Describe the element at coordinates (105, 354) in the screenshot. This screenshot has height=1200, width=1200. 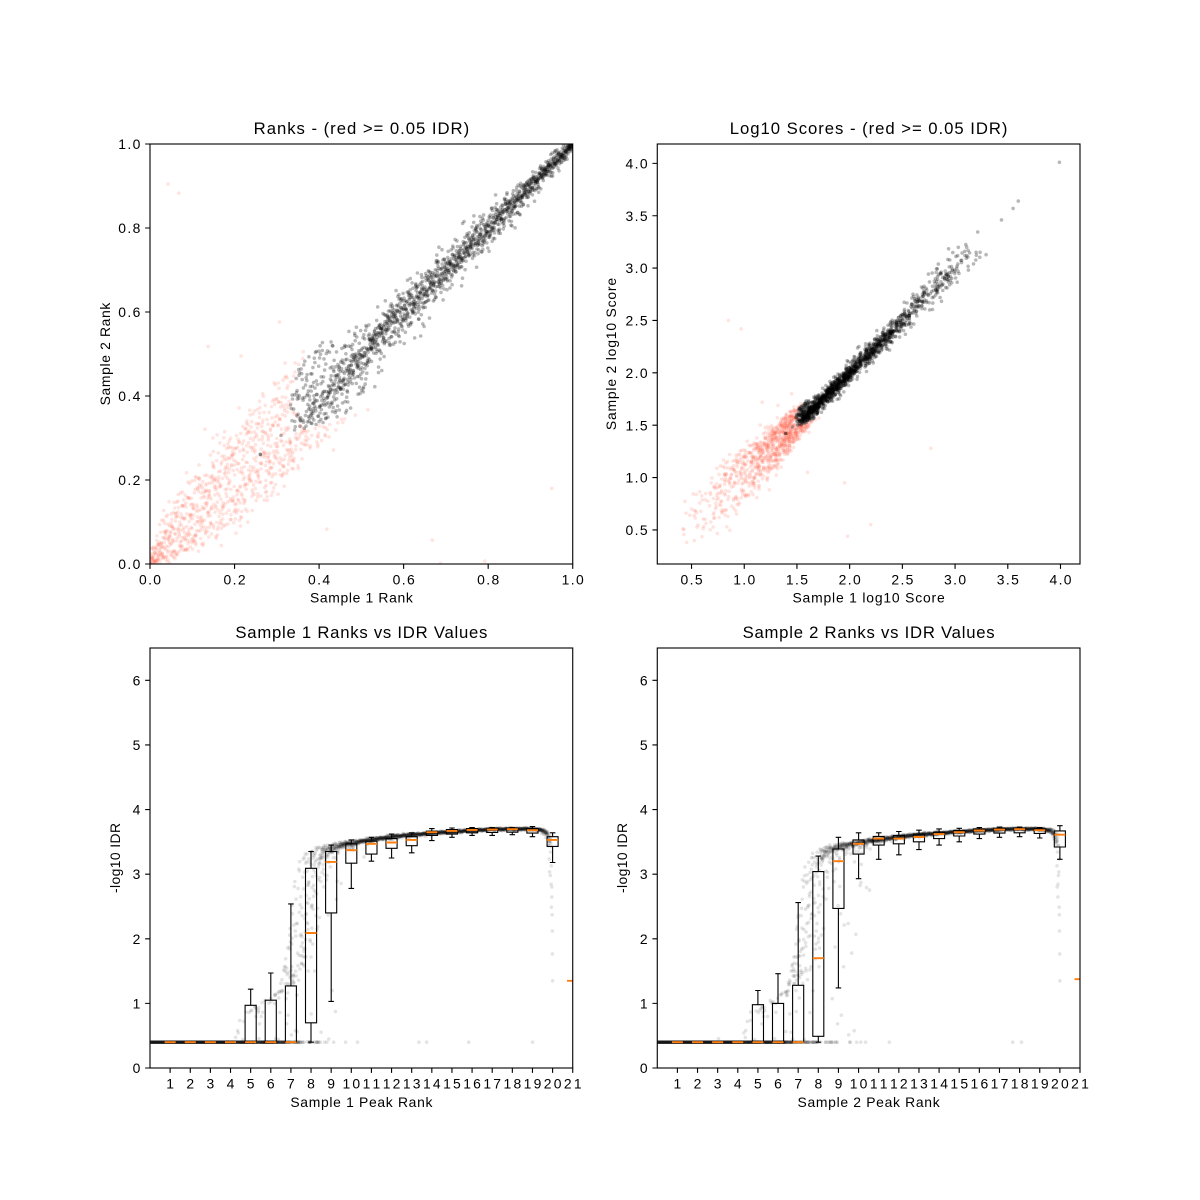
I see `svg-text: Sample 2 Rank` at that location.